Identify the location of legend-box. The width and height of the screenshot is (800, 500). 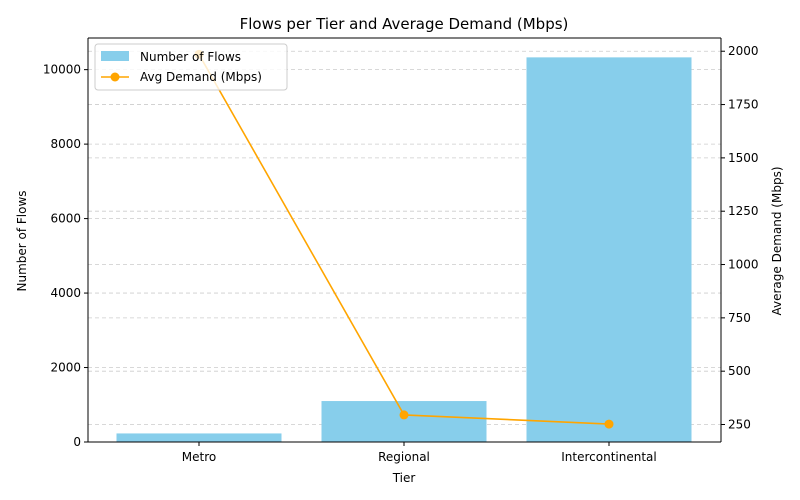
(191, 67).